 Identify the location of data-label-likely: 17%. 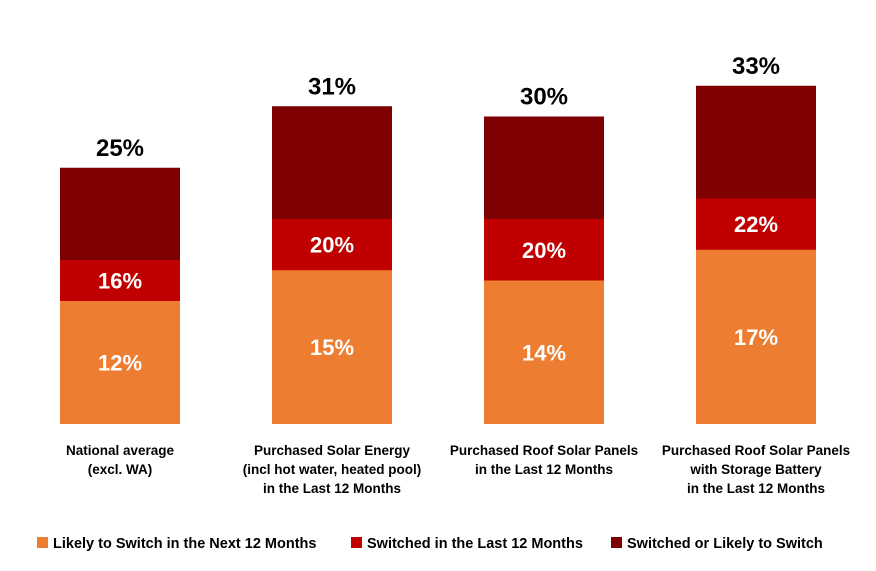
(756, 337).